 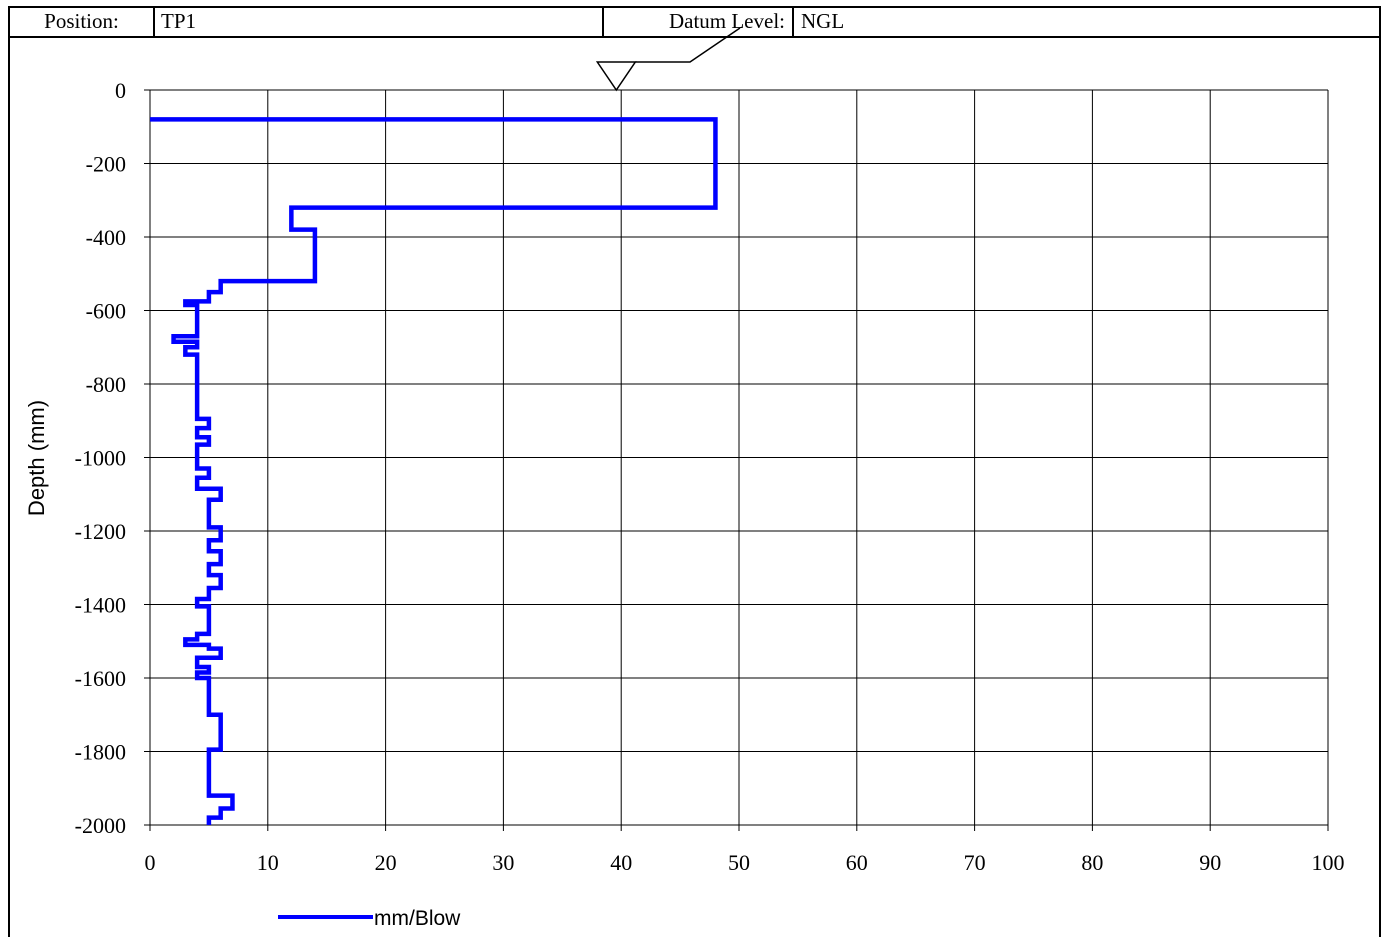 What do you see at coordinates (369, 918) in the screenshot?
I see `legend: mm/Blow` at bounding box center [369, 918].